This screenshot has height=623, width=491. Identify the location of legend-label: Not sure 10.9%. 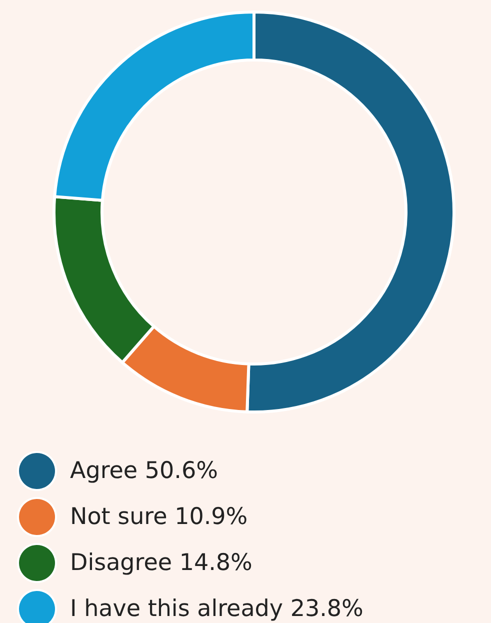
(159, 517).